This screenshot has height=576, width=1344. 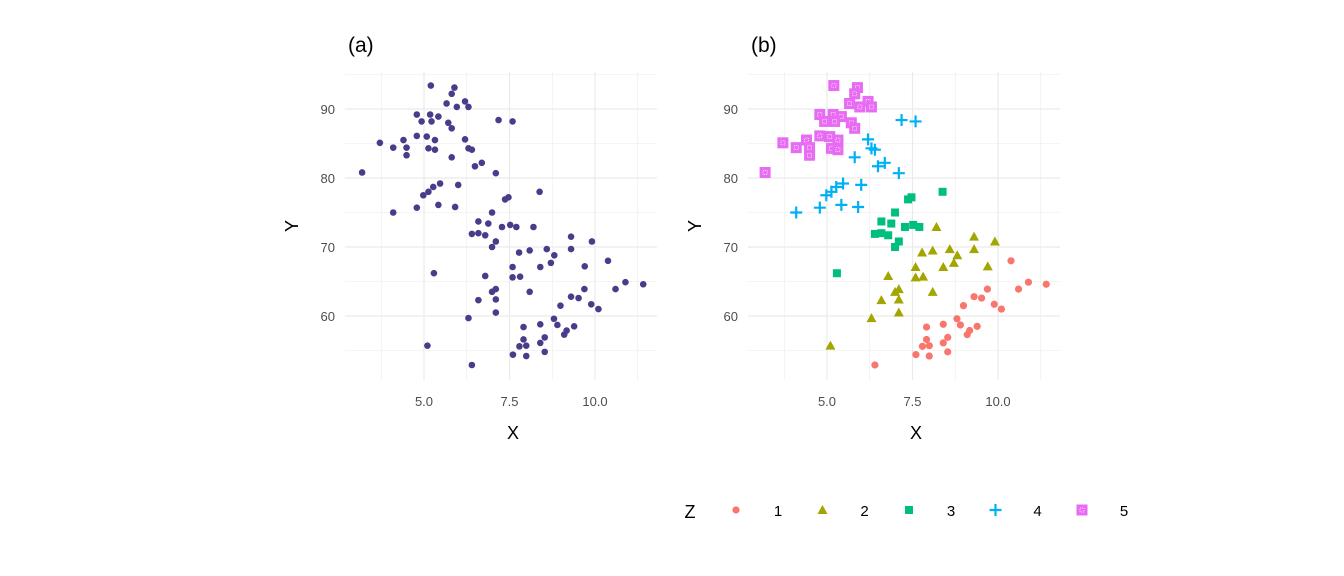 I want to click on y-tick-label: 90, so click(x=731, y=109).